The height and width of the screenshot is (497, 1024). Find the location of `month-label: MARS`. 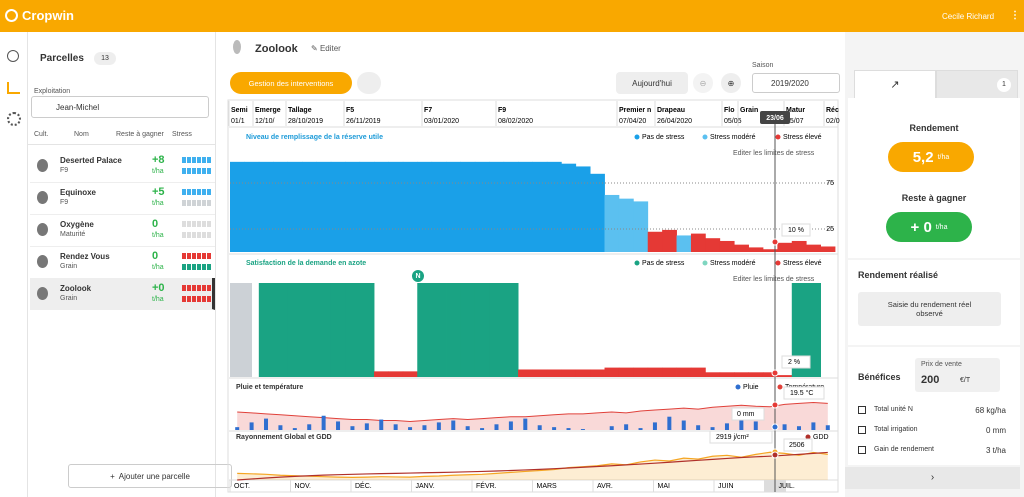

month-label: MARS is located at coordinates (547, 486).